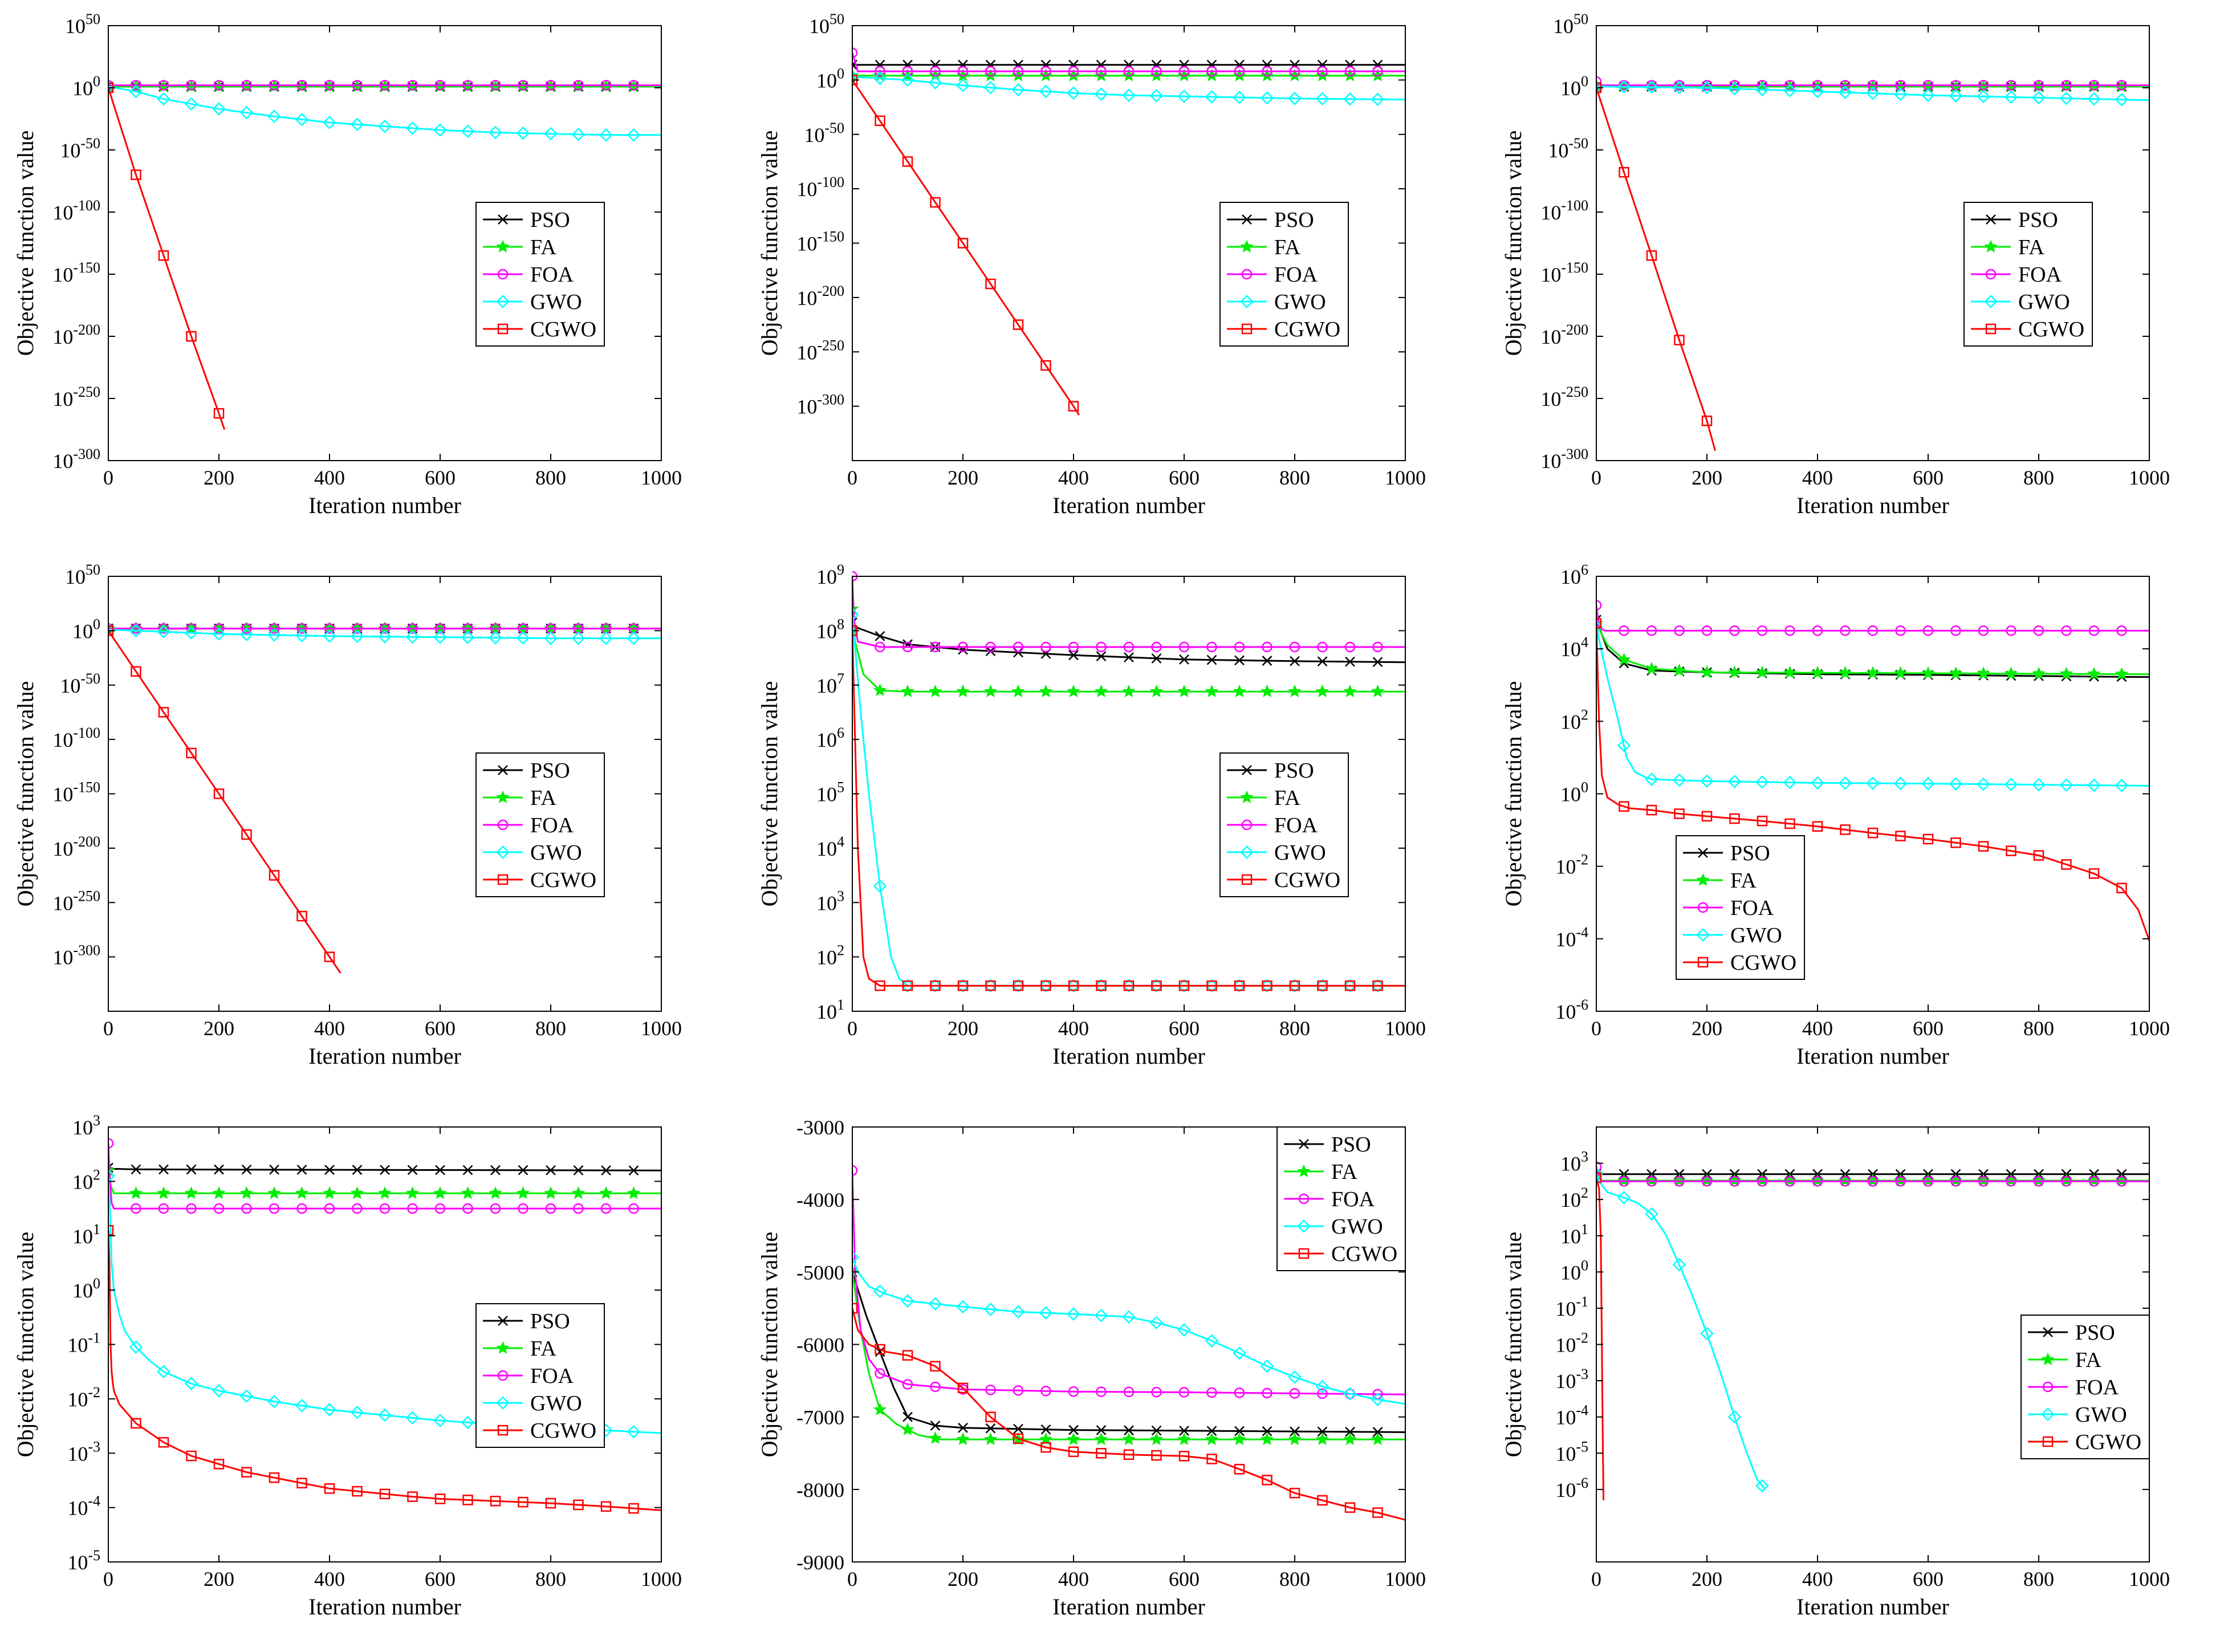  What do you see at coordinates (1513, 1344) in the screenshot?
I see `y-axis-label: Objective function value` at bounding box center [1513, 1344].